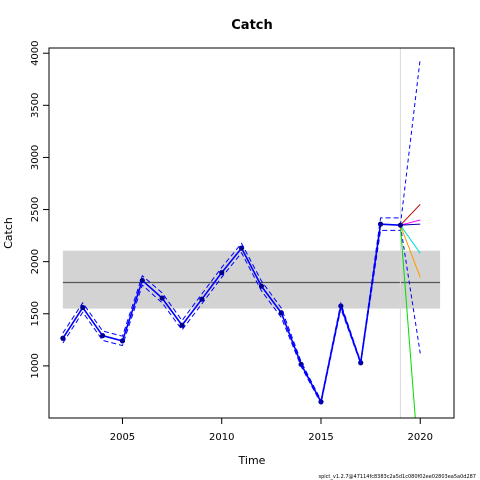 This screenshot has height=480, width=480. Describe the element at coordinates (252, 460) in the screenshot. I see `x-axis-label: Time` at that location.